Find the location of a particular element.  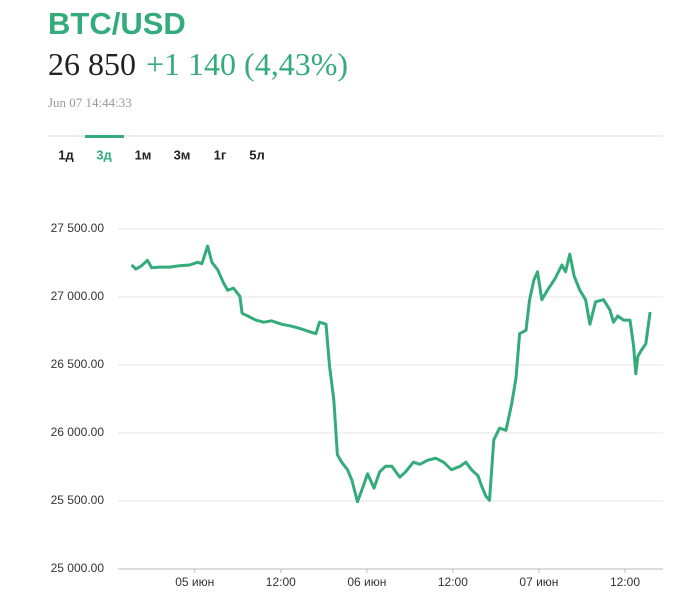

y-tick-label: 25 500.00 is located at coordinates (78, 500).